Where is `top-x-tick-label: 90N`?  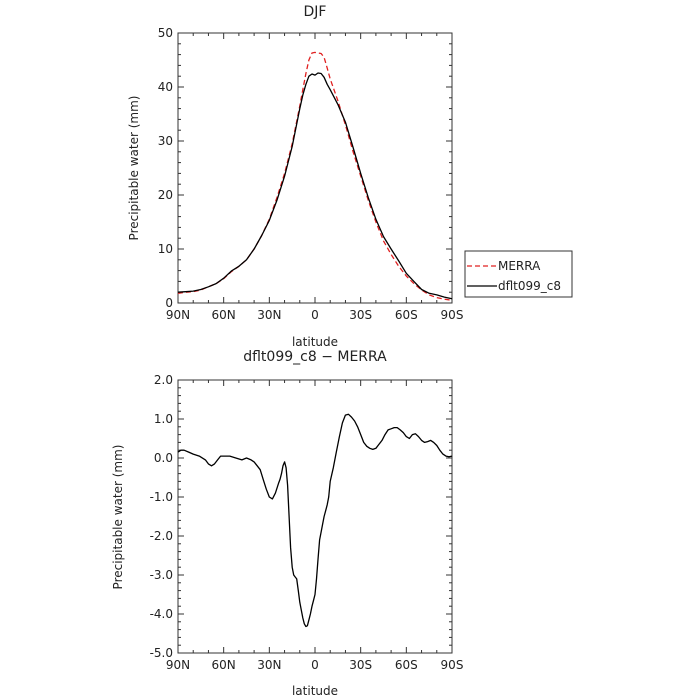 top-x-tick-label: 90N is located at coordinates (178, 315).